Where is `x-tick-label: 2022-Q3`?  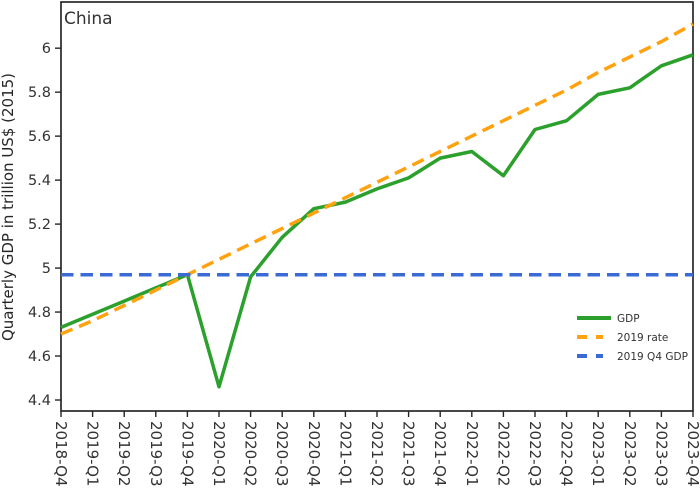 x-tick-label: 2022-Q3 is located at coordinates (535, 454).